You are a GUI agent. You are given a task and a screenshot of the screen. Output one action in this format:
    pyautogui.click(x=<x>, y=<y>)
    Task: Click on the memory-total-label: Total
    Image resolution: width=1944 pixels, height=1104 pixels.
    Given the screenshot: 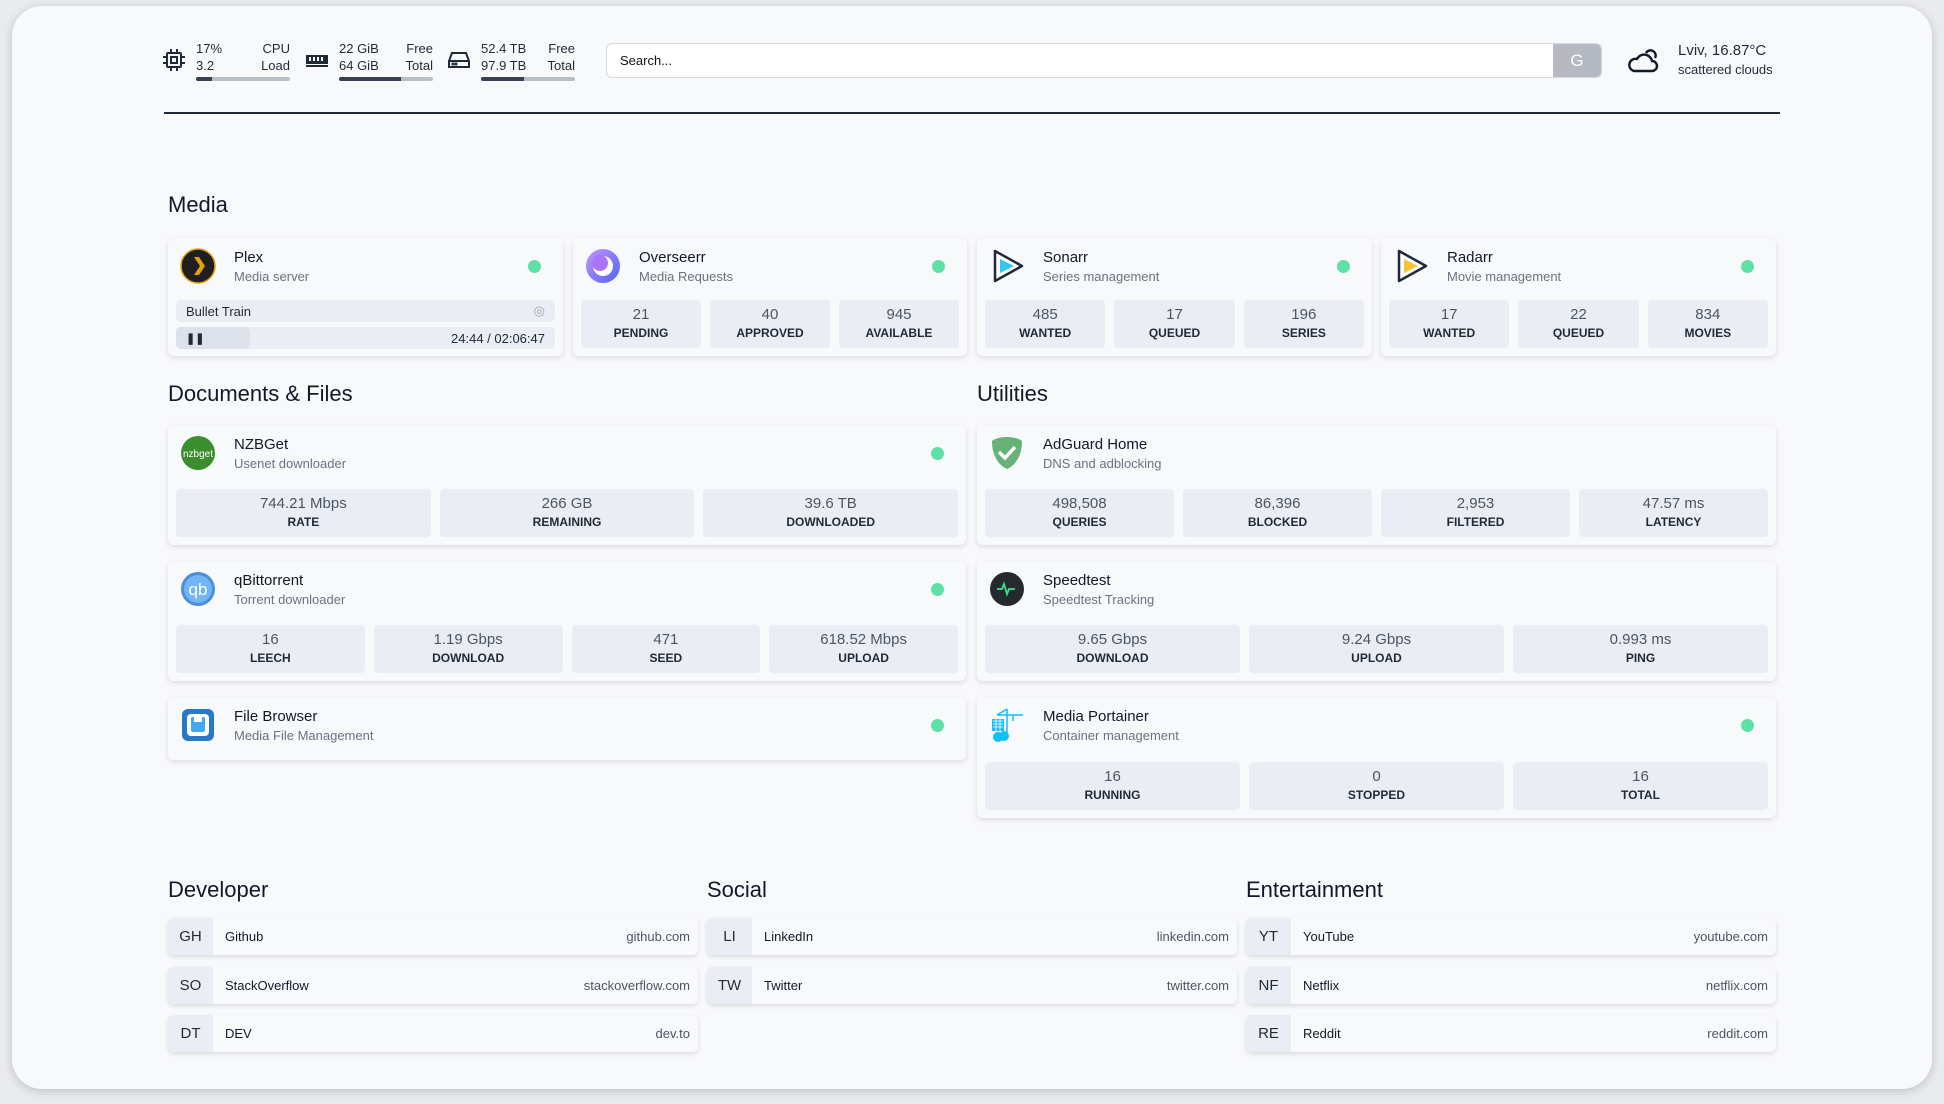 What is the action you would take?
    pyautogui.click(x=419, y=65)
    